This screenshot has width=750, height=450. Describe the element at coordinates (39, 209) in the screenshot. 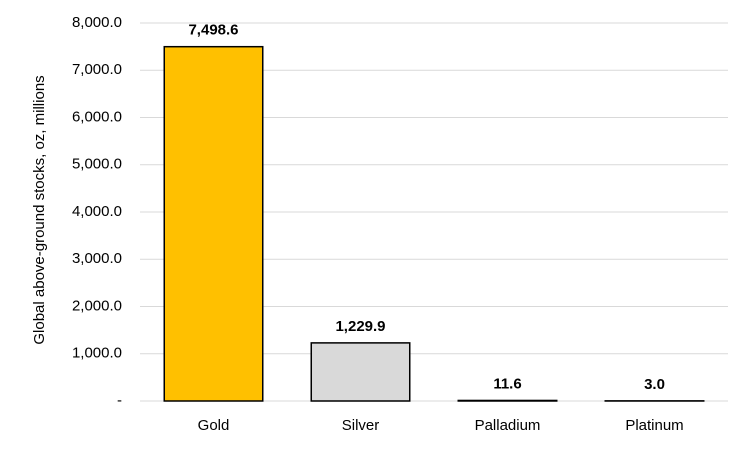

I see `y-axis-label: Global above-ground stocks, oz, millions` at that location.